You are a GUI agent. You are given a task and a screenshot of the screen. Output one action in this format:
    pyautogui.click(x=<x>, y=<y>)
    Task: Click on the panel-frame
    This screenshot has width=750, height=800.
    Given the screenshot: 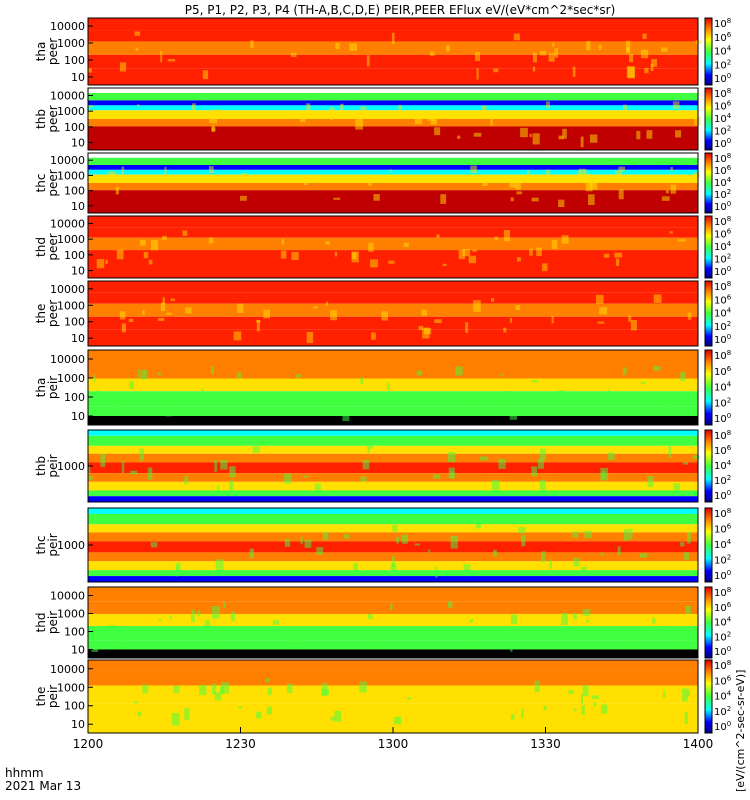 What is the action you would take?
    pyautogui.click(x=393, y=313)
    